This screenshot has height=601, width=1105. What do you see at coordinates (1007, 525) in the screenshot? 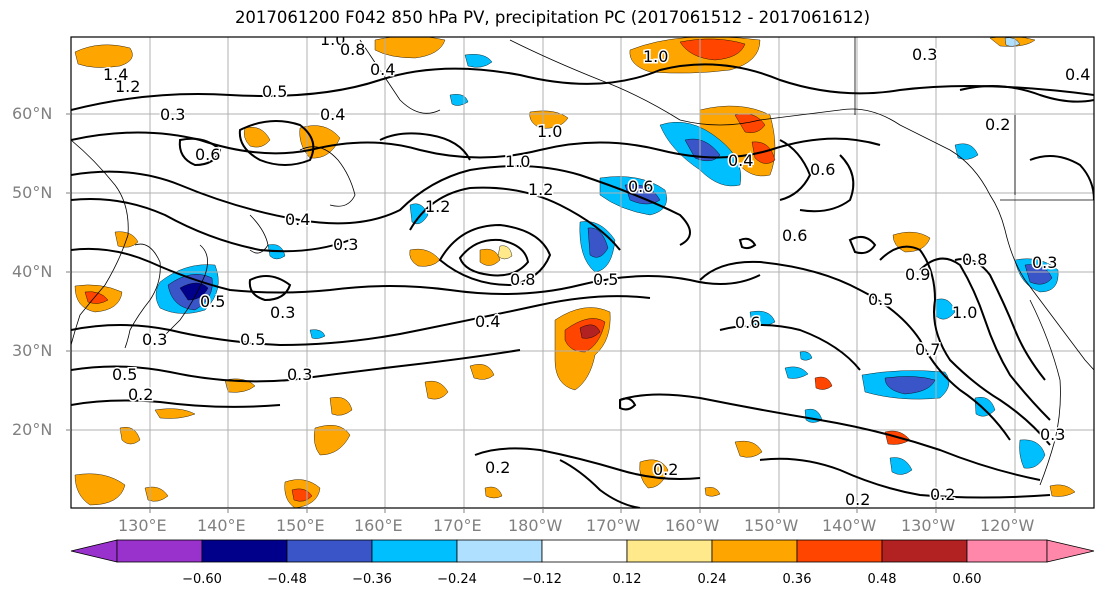
I see `lon-label: 120°W` at bounding box center [1007, 525].